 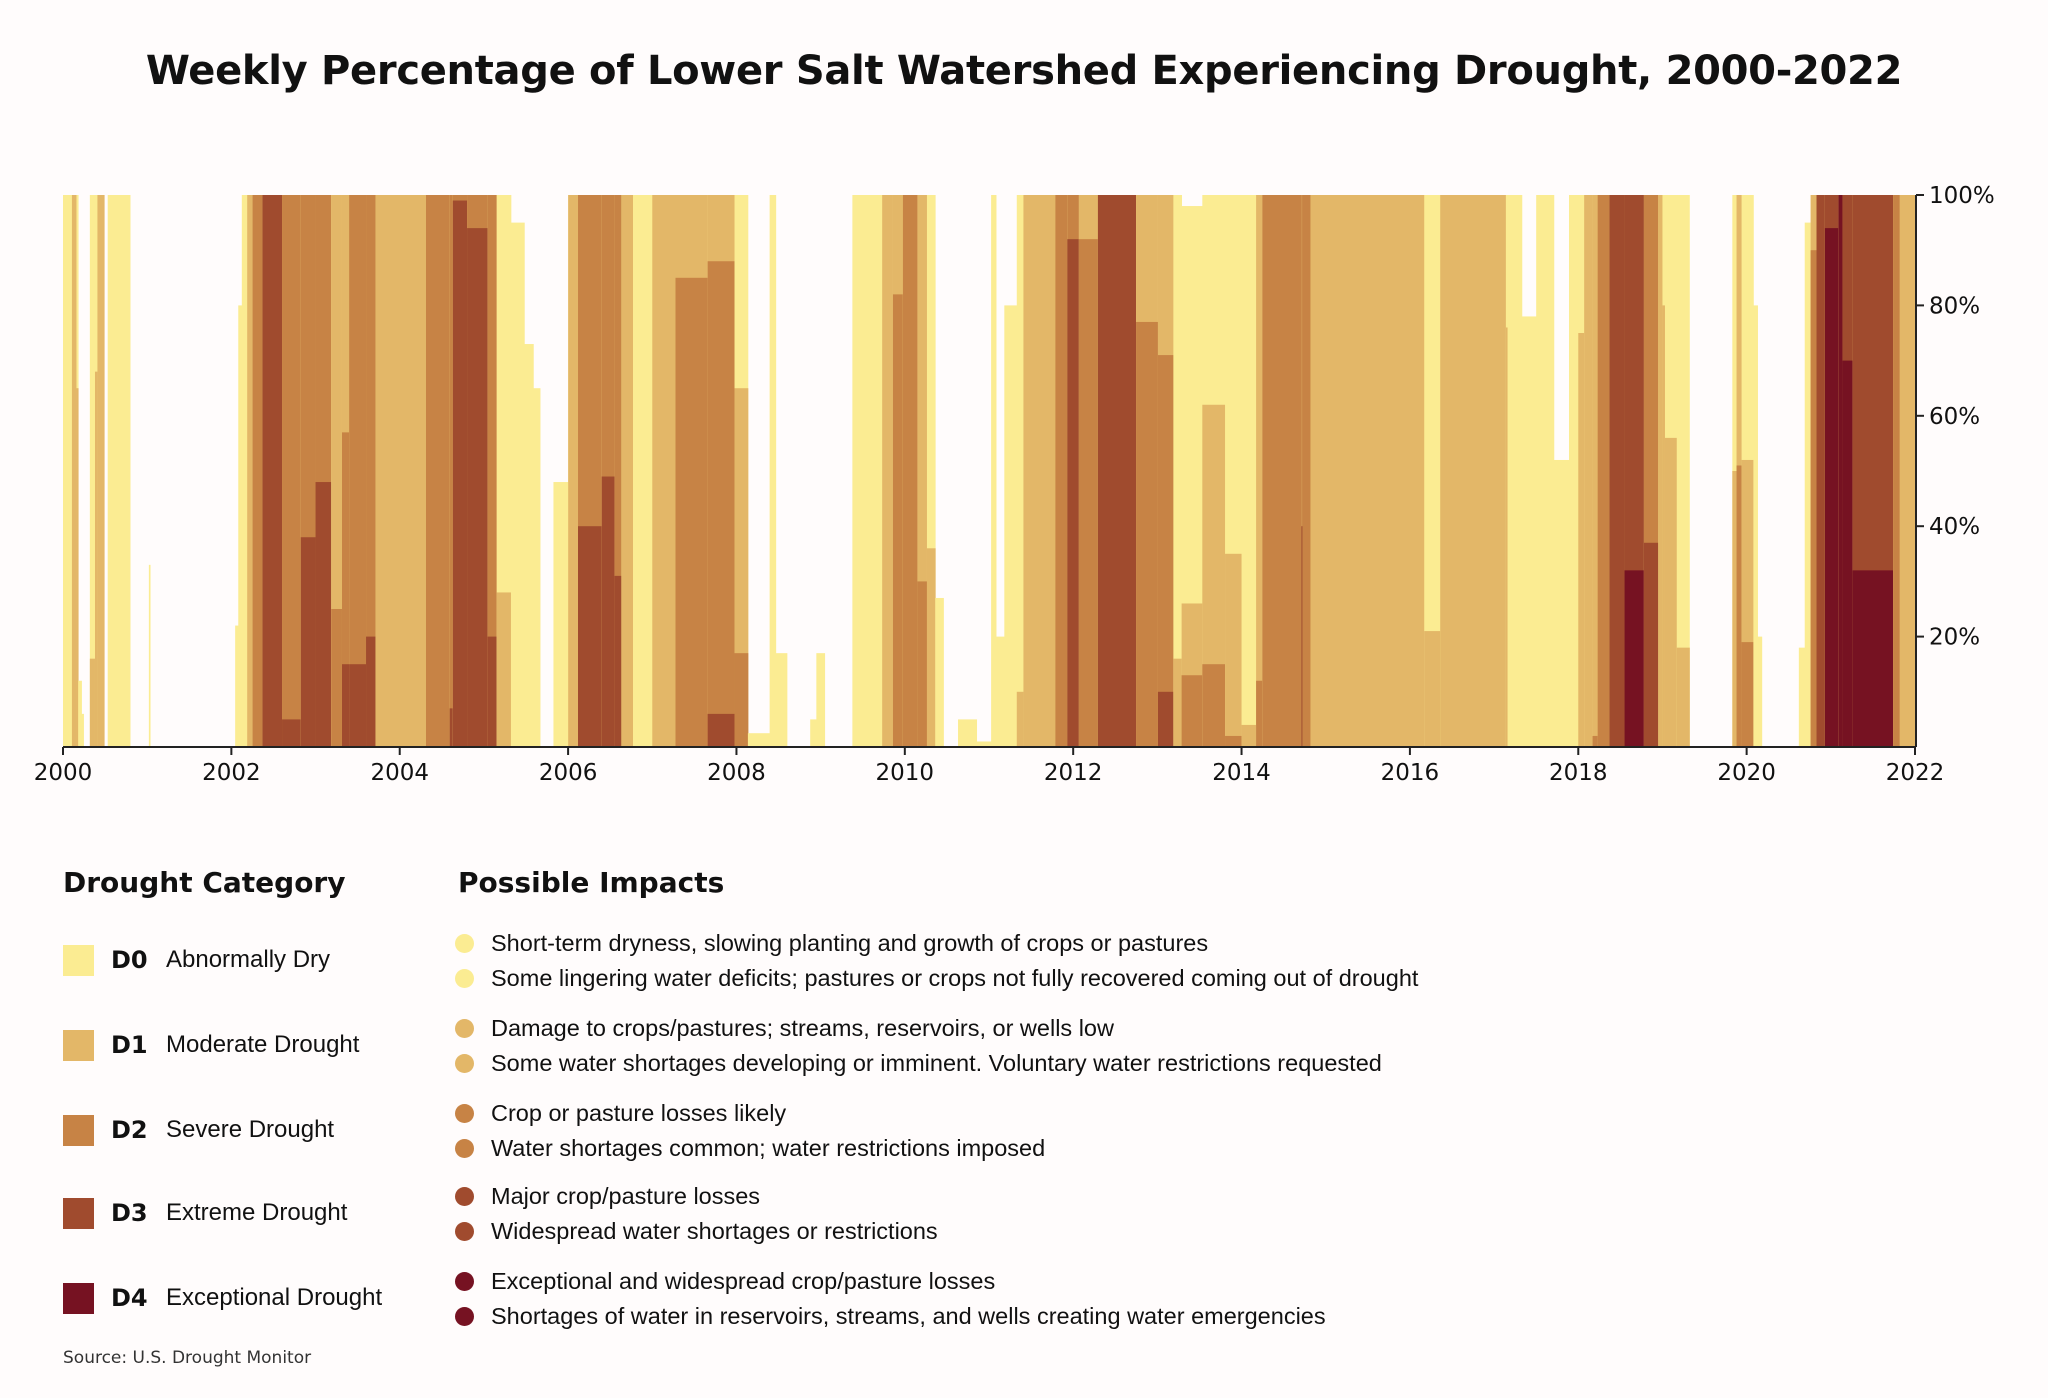 What do you see at coordinates (905, 773) in the screenshot?
I see `x-tick-label: 2010` at bounding box center [905, 773].